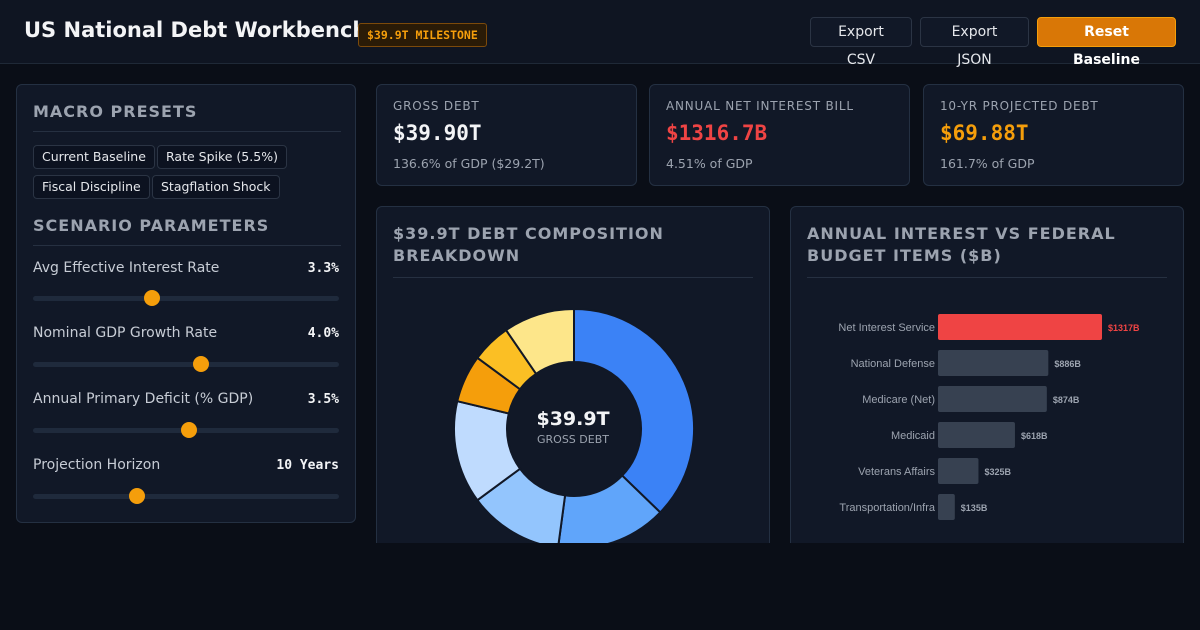  What do you see at coordinates (984, 133) in the screenshot?
I see `kpi-value: $69.88T` at bounding box center [984, 133].